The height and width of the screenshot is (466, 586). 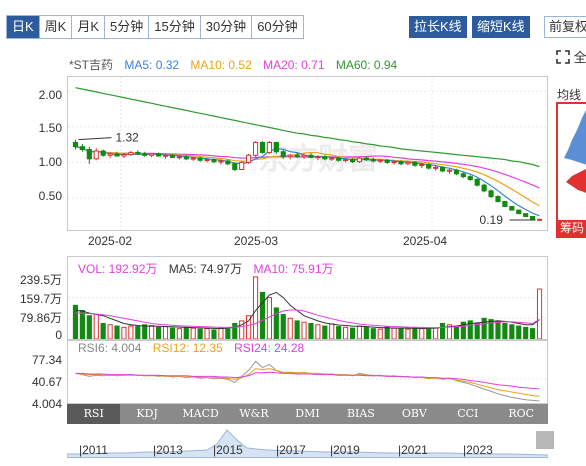 I want to click on rsi12-value: RSI12: 12.35, so click(x=187, y=348).